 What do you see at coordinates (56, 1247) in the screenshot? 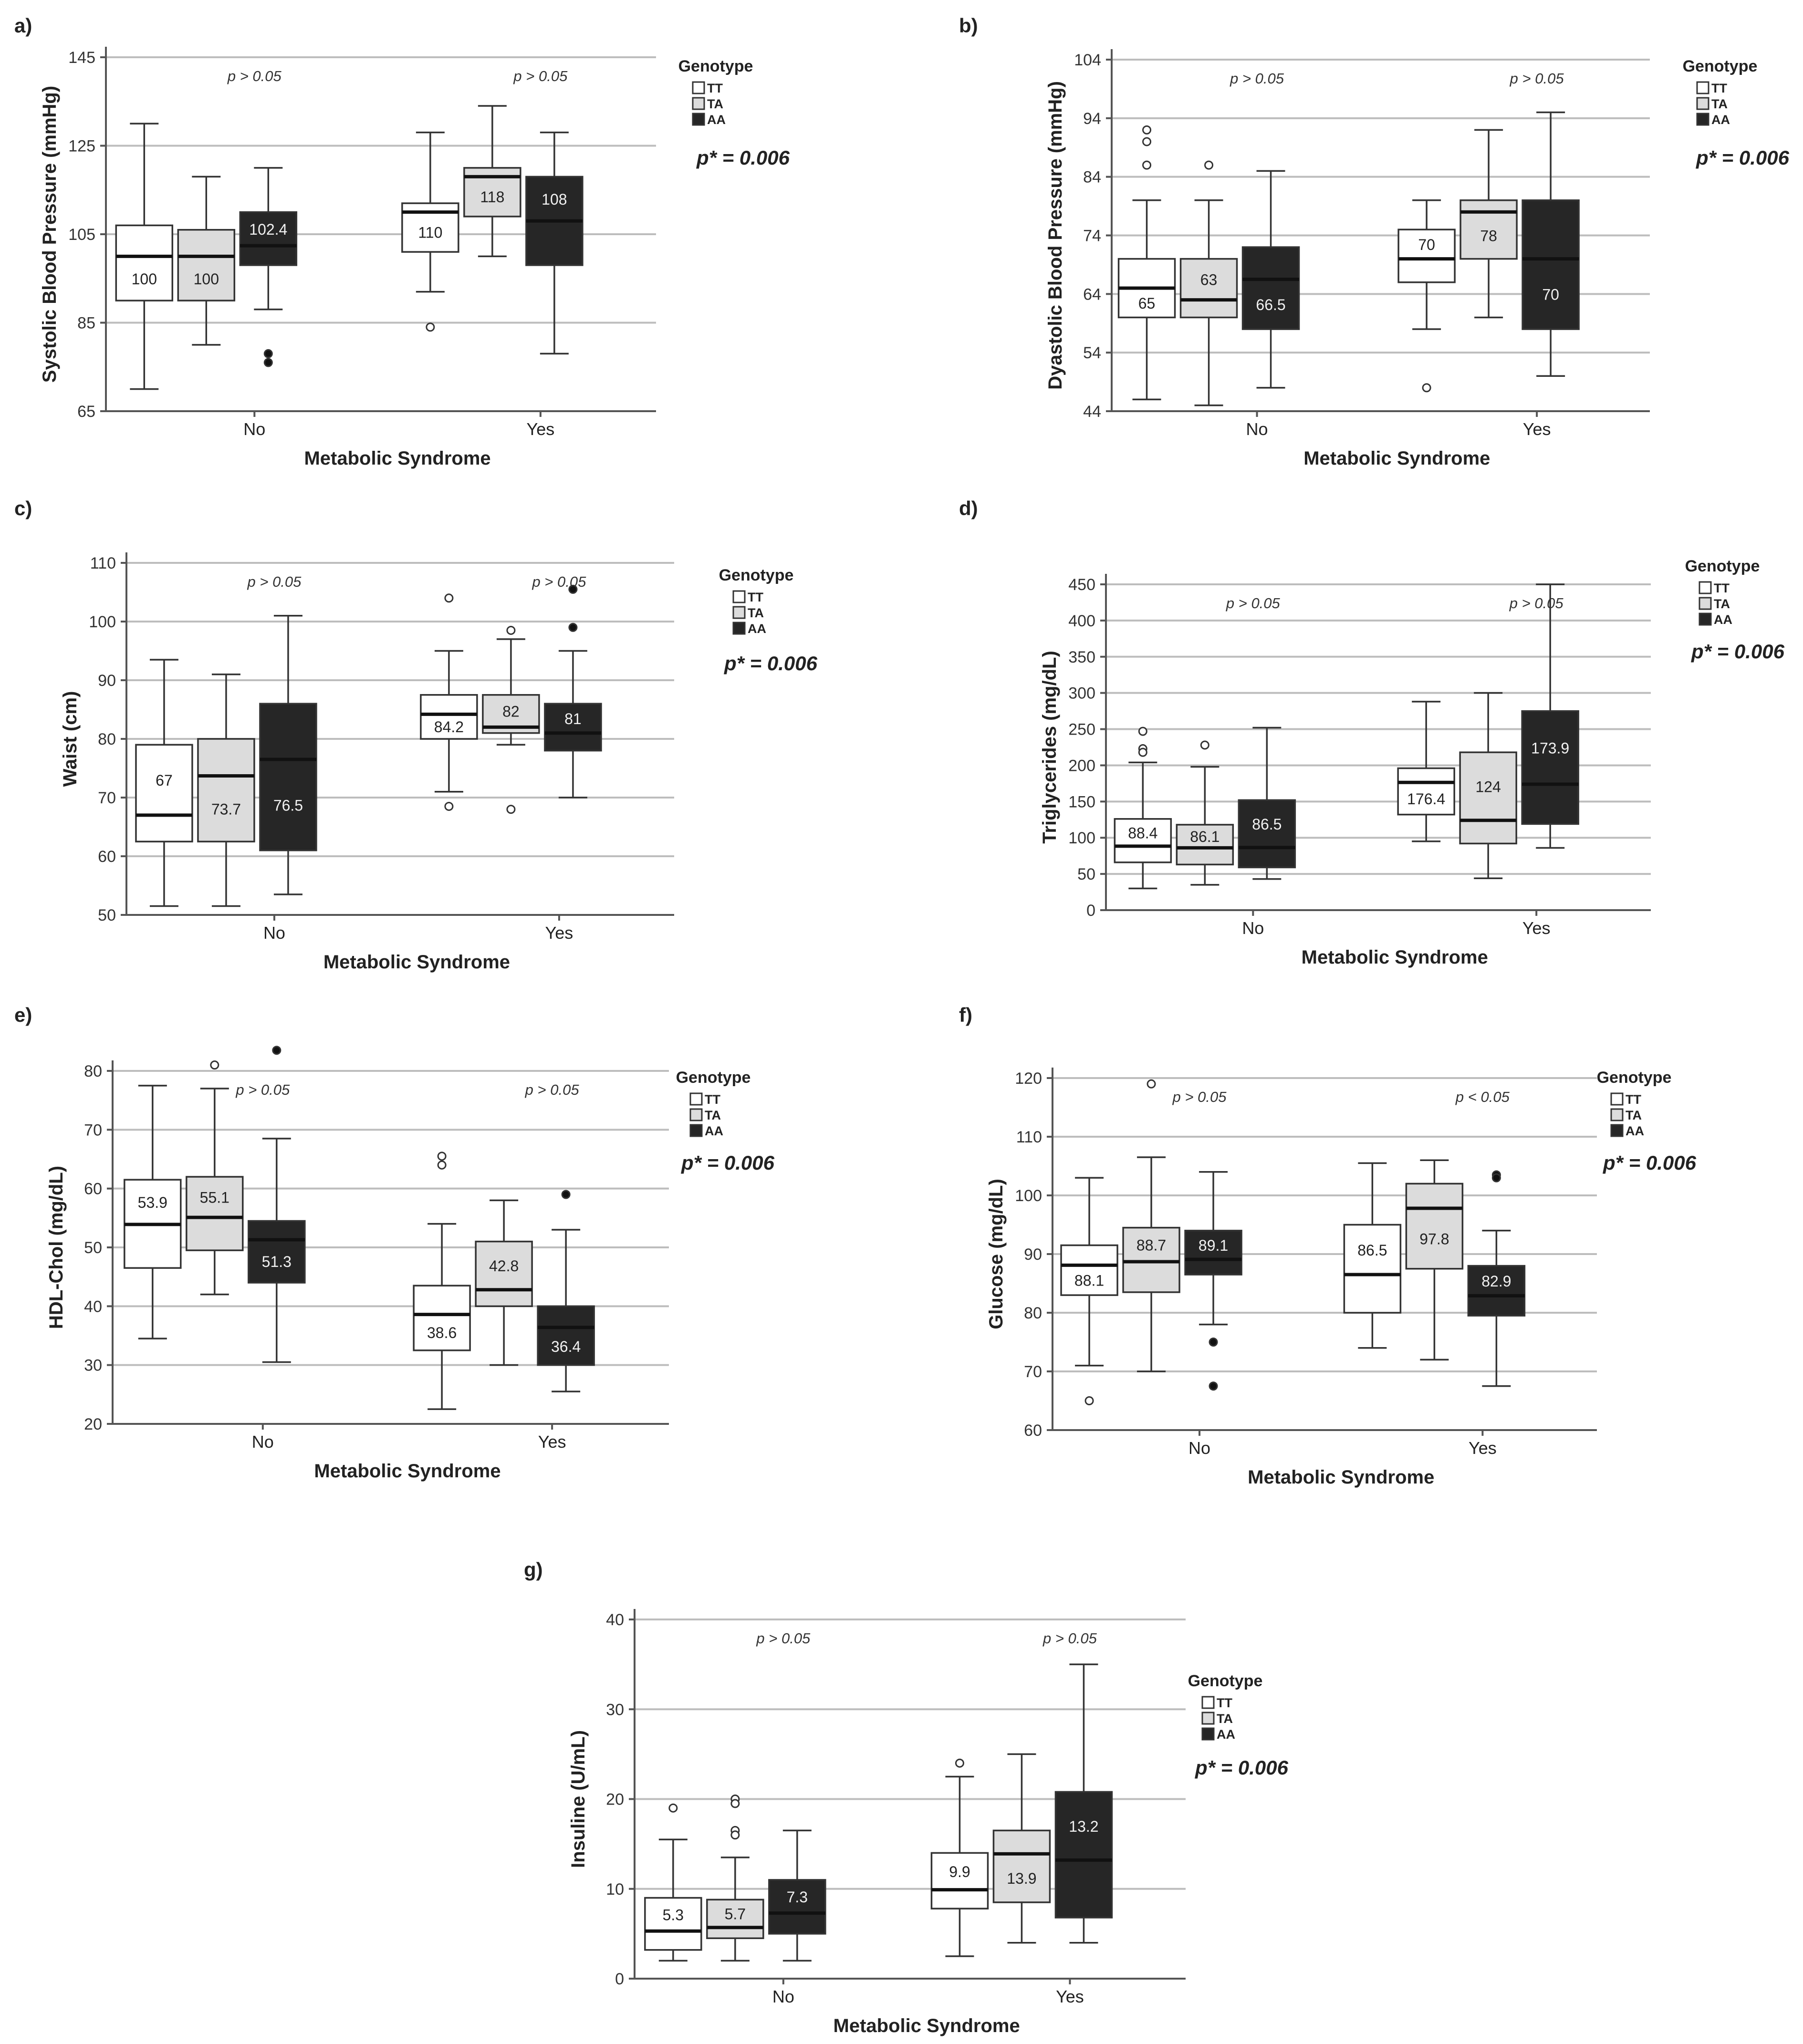
I see `y-axis-title: HDL-Chol (mg/dL)` at bounding box center [56, 1247].